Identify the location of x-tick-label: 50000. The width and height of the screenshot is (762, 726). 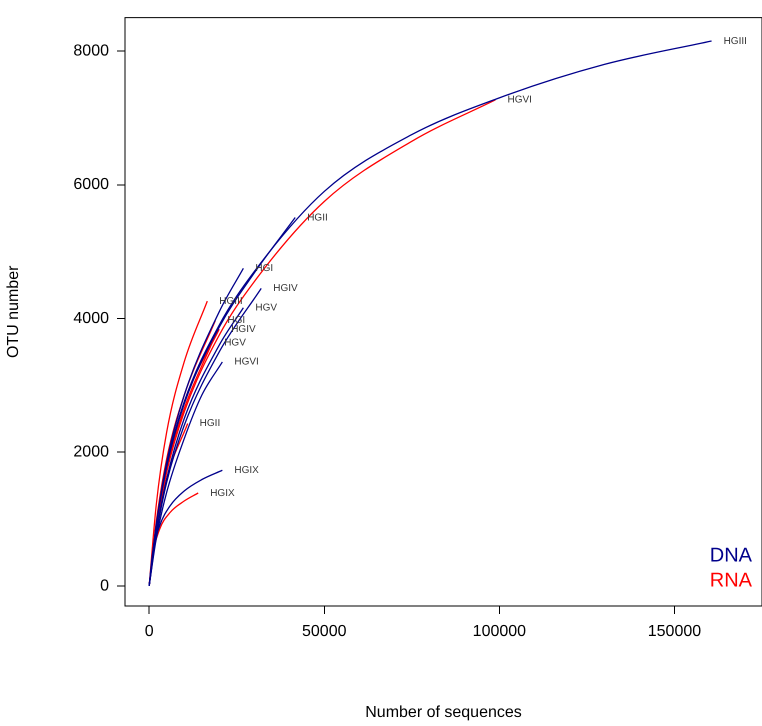
(324, 631).